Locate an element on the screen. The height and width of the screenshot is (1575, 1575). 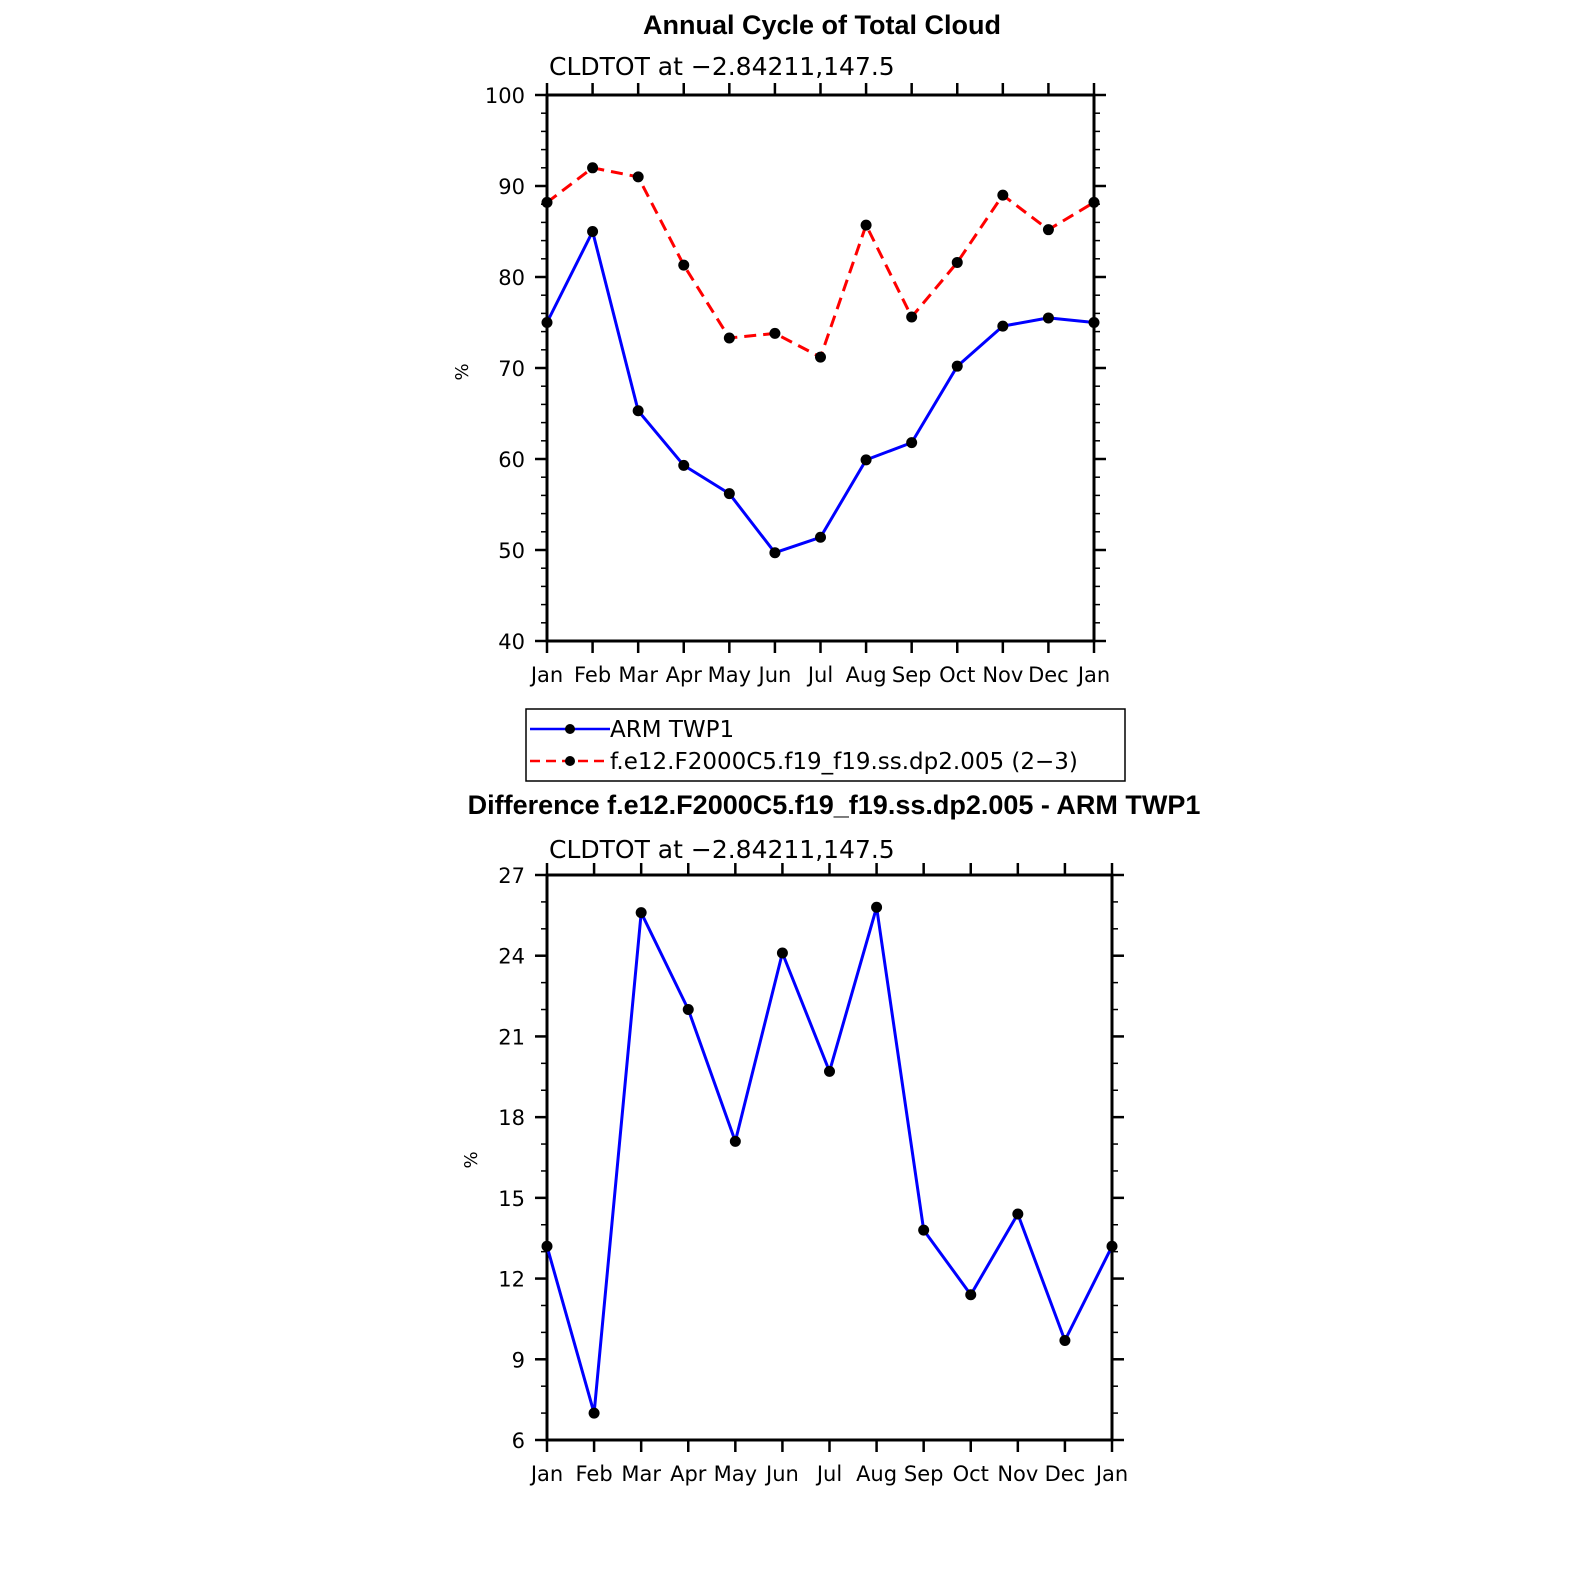
chart1-ylabel: % is located at coordinates (462, 371).